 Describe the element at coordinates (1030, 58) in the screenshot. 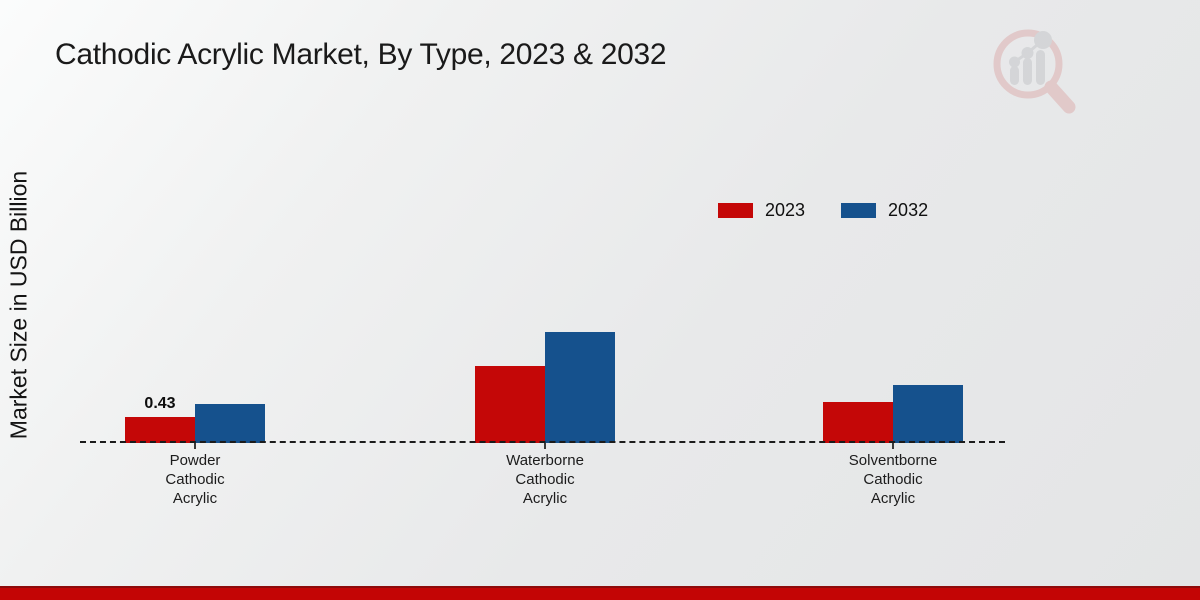

I see `logo-bars-icon` at that location.